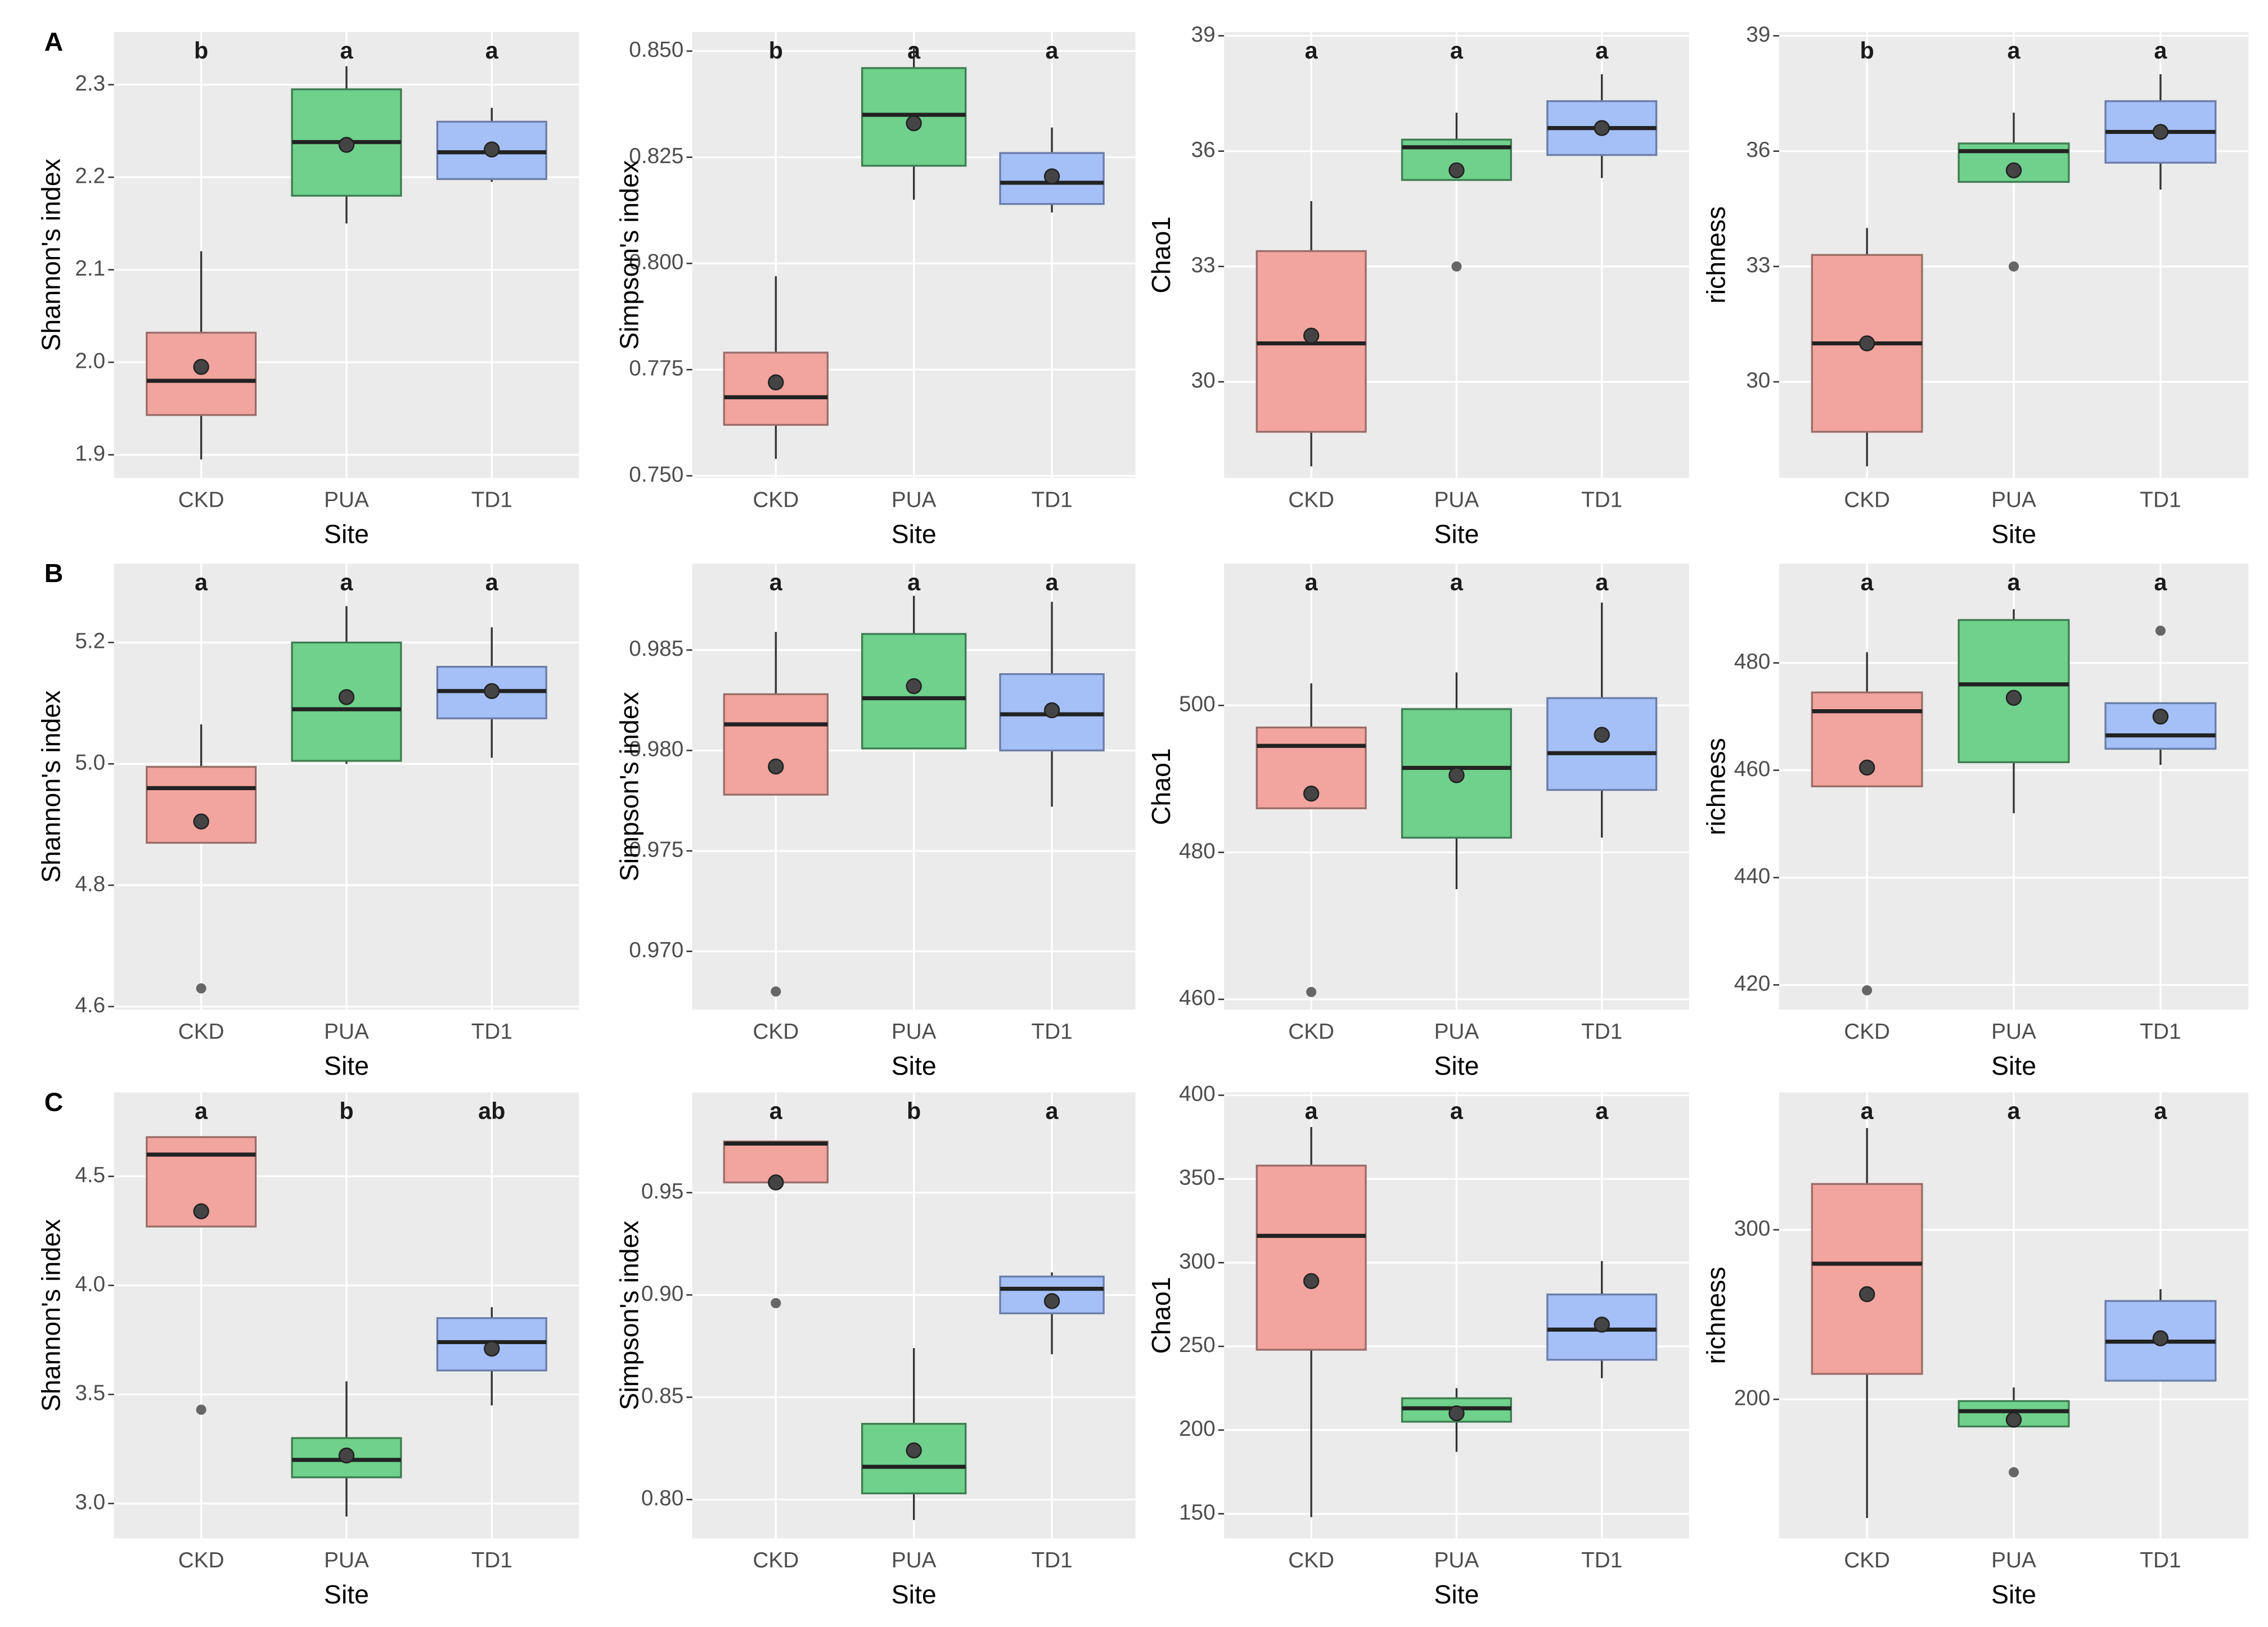 The width and height of the screenshot is (2268, 1627). Describe the element at coordinates (656, 50) in the screenshot. I see `y-tick-label: 0.850` at that location.